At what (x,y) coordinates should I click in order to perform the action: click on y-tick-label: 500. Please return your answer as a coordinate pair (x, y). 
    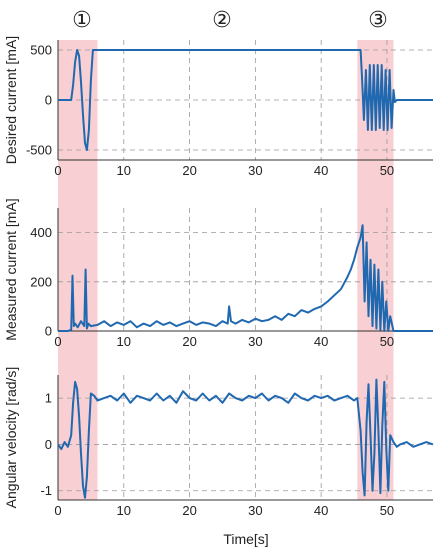
    Looking at the image, I should click on (41, 50).